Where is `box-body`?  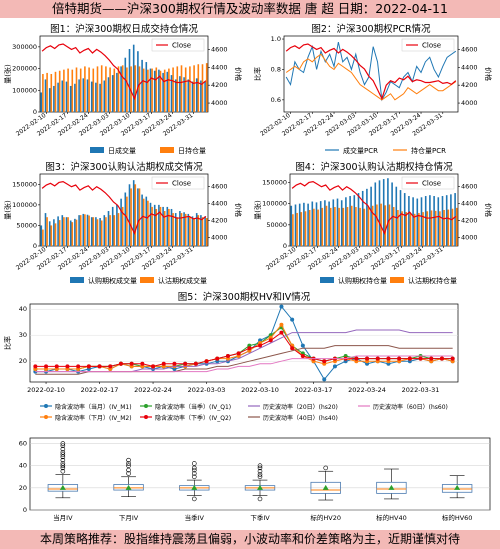 box-body is located at coordinates (457, 488).